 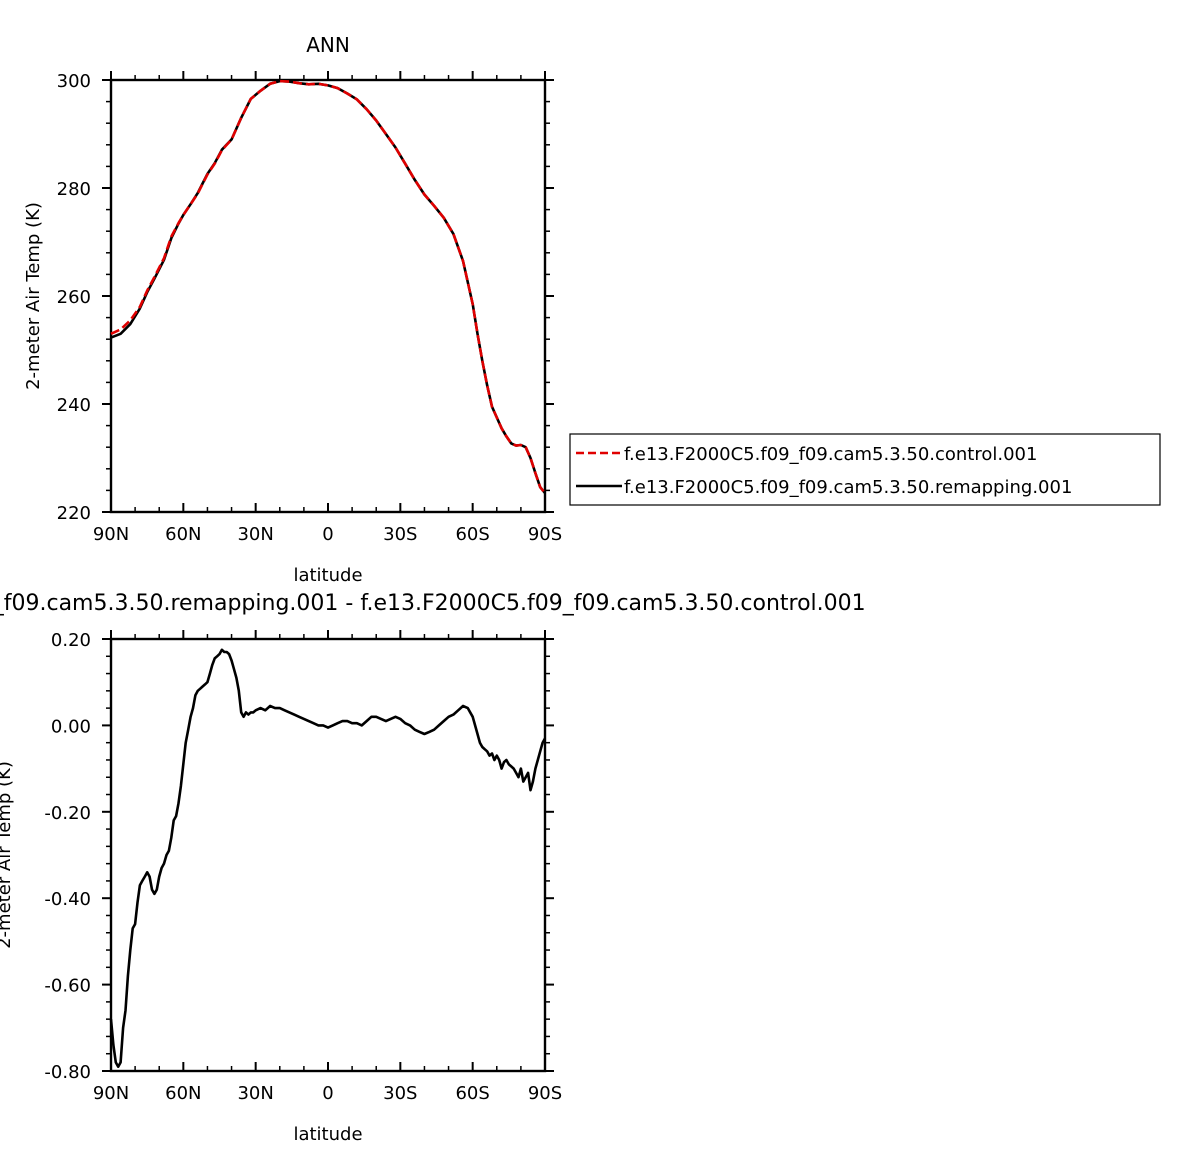 What do you see at coordinates (74, 81) in the screenshot?
I see `top-y-tick-label: 300` at bounding box center [74, 81].